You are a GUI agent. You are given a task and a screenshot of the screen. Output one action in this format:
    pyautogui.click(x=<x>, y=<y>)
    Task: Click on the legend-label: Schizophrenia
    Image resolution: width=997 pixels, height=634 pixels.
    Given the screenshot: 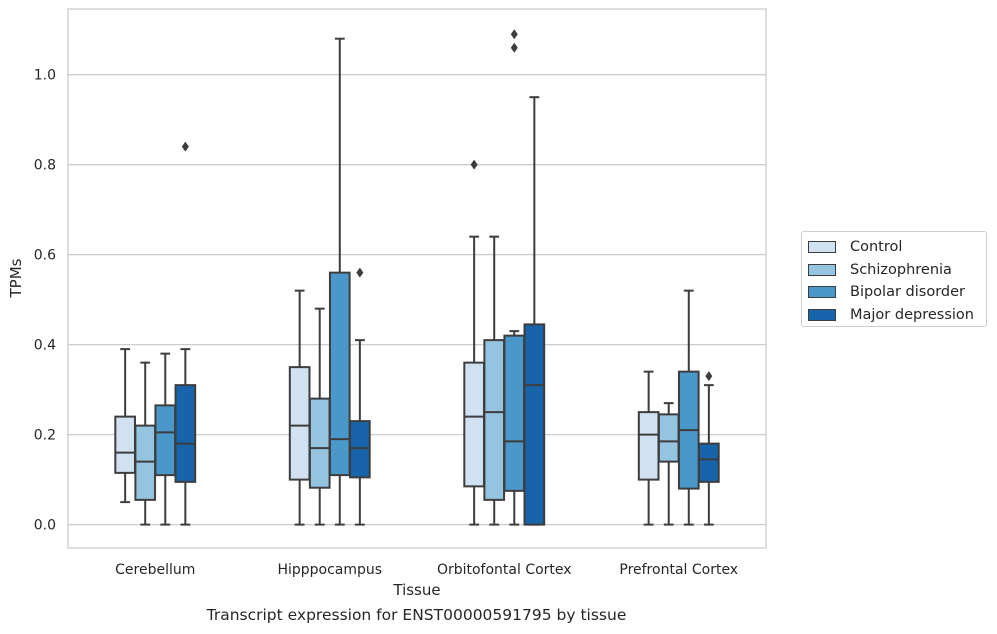 What is the action you would take?
    pyautogui.click(x=901, y=269)
    